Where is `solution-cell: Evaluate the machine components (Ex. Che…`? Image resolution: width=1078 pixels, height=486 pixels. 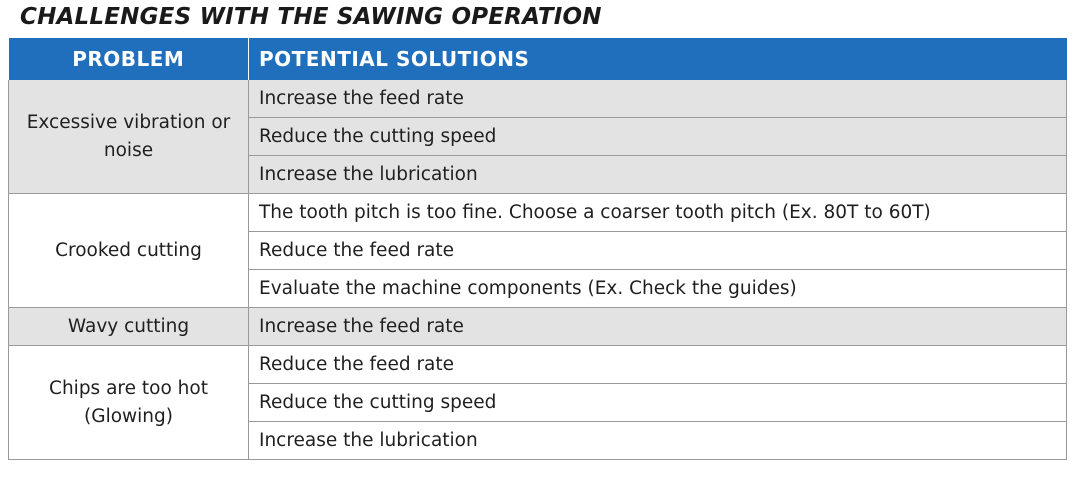 solution-cell: Evaluate the machine components (Ex. Che… is located at coordinates (657, 288).